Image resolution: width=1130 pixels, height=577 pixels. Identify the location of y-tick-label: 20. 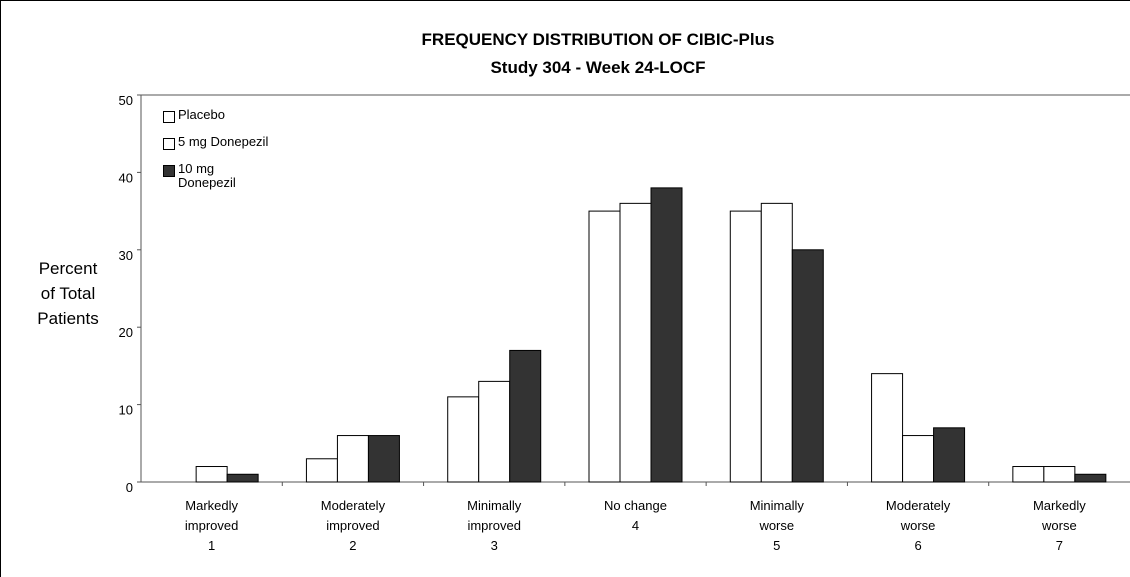
(126, 332).